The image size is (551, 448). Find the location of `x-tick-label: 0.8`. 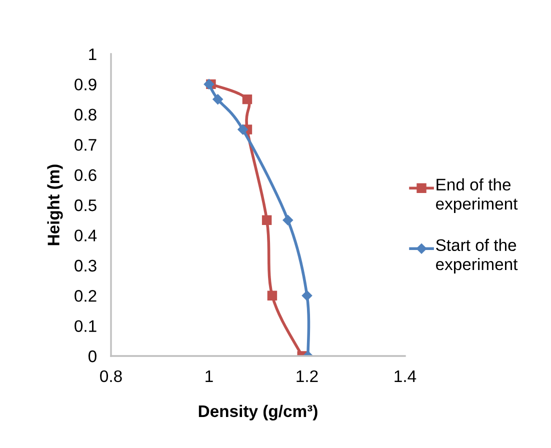

x-tick-label: 0.8 is located at coordinates (111, 376).